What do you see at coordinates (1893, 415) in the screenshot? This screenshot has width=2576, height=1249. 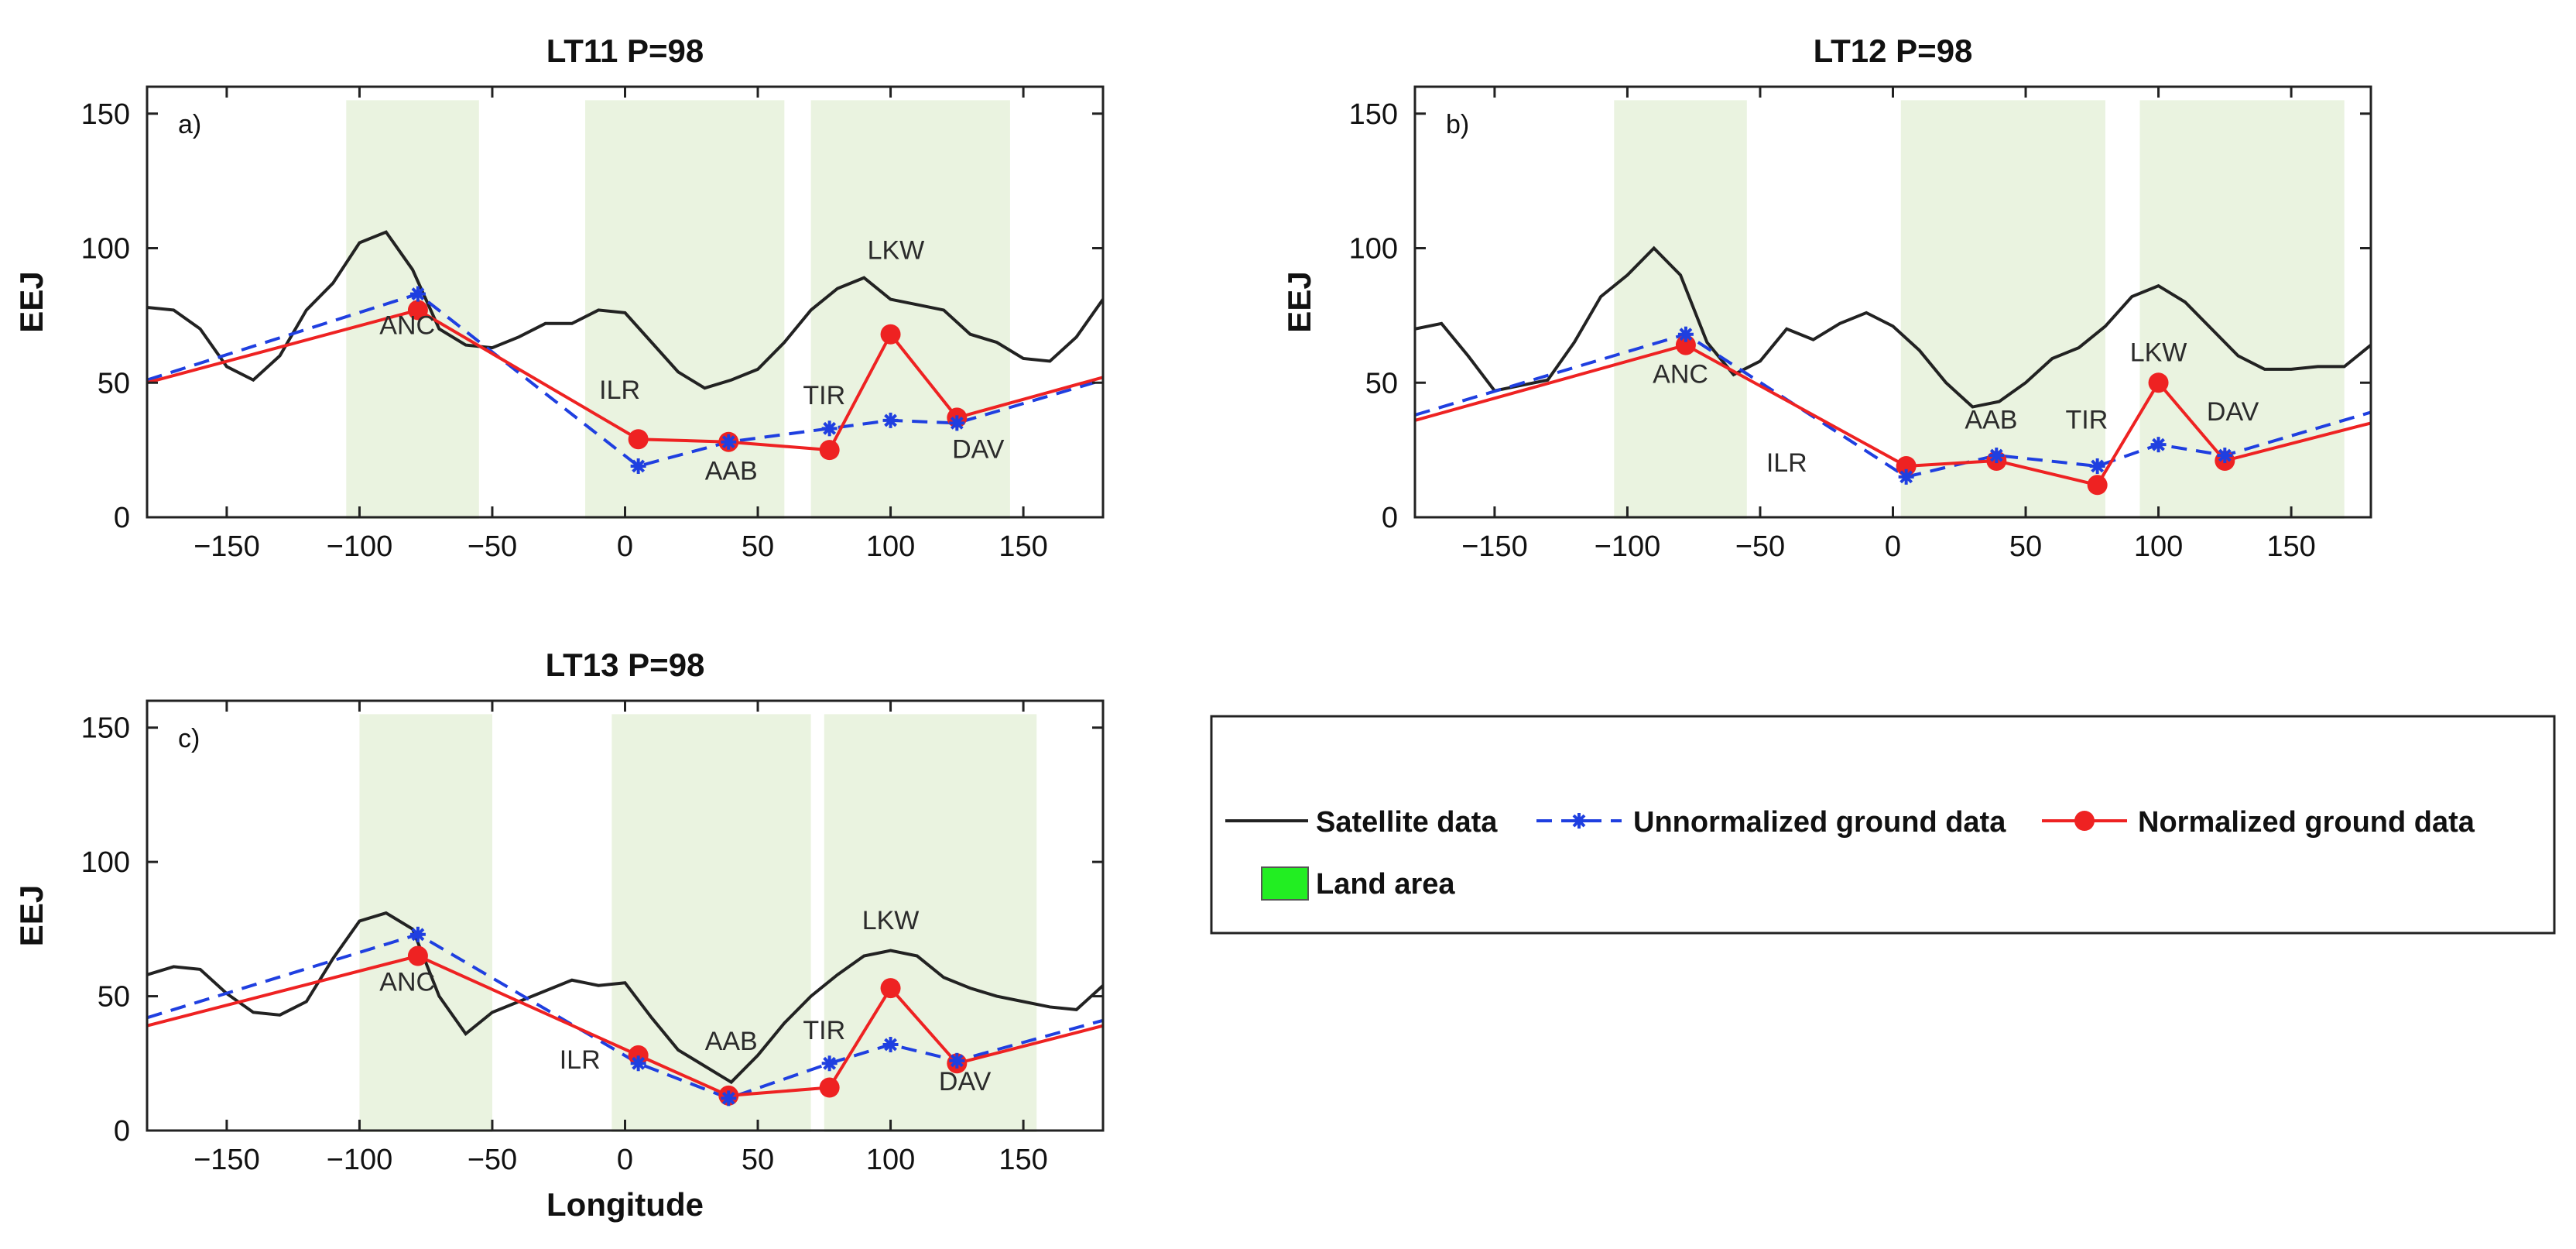 I see `panel-b-normalized-line` at bounding box center [1893, 415].